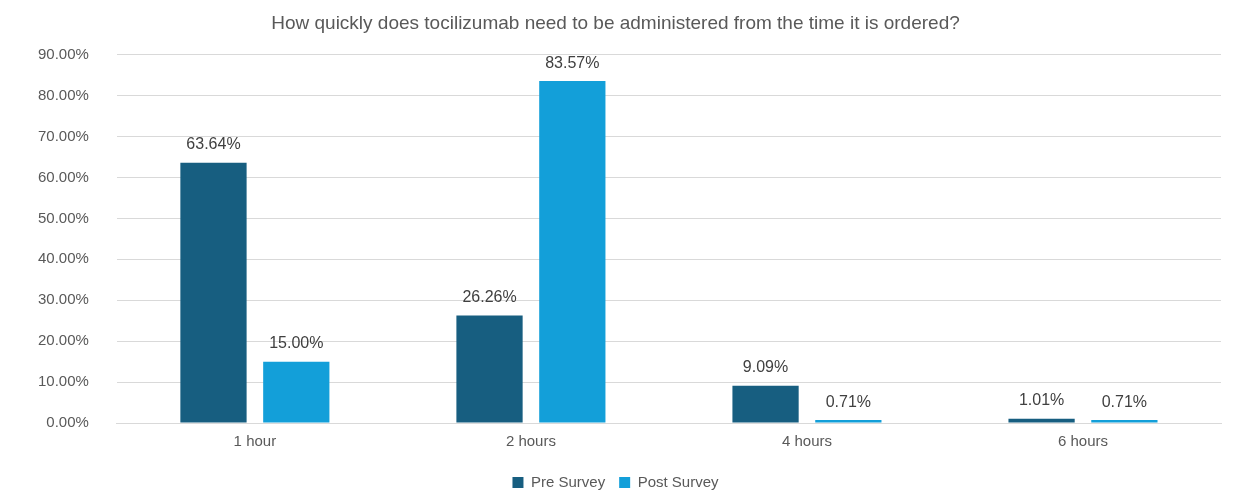 The image size is (1241, 500). What do you see at coordinates (530, 441) in the screenshot?
I see `x-tick-label: 2 hours` at bounding box center [530, 441].